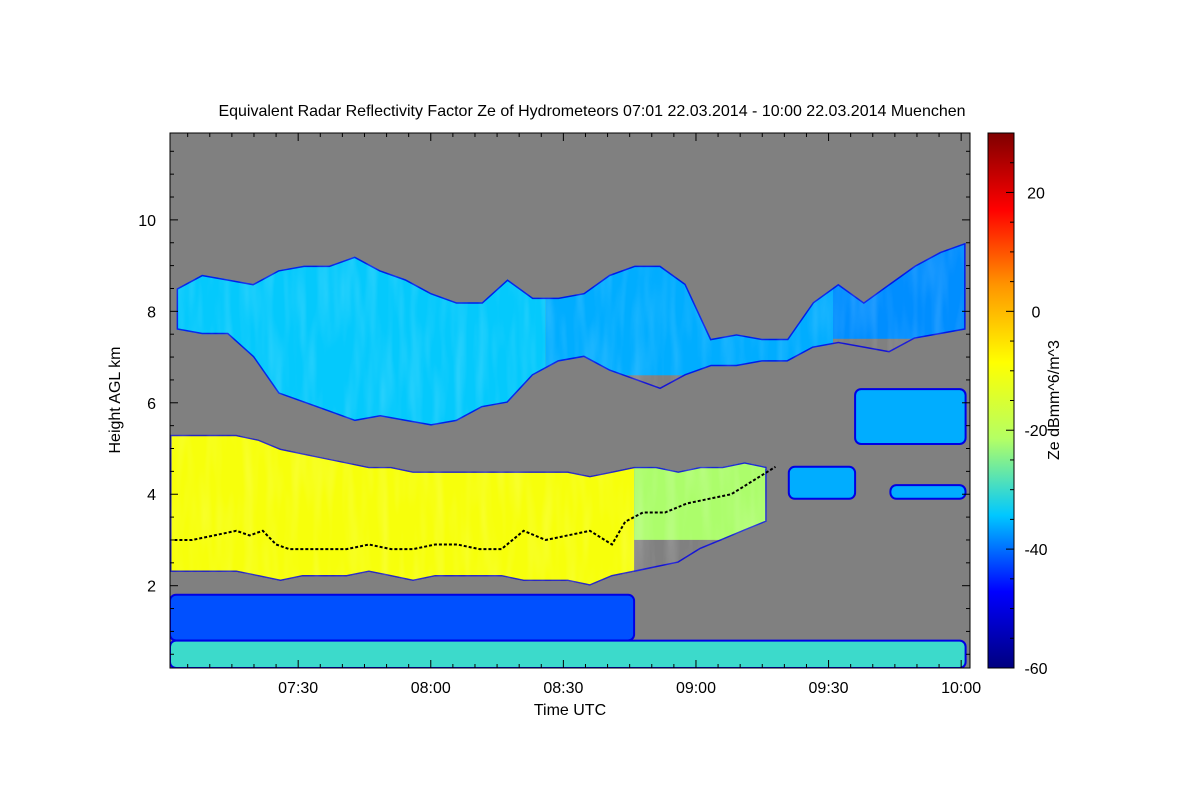 The image size is (1200, 800). I want to click on y-tick-label: 4, so click(151, 495).